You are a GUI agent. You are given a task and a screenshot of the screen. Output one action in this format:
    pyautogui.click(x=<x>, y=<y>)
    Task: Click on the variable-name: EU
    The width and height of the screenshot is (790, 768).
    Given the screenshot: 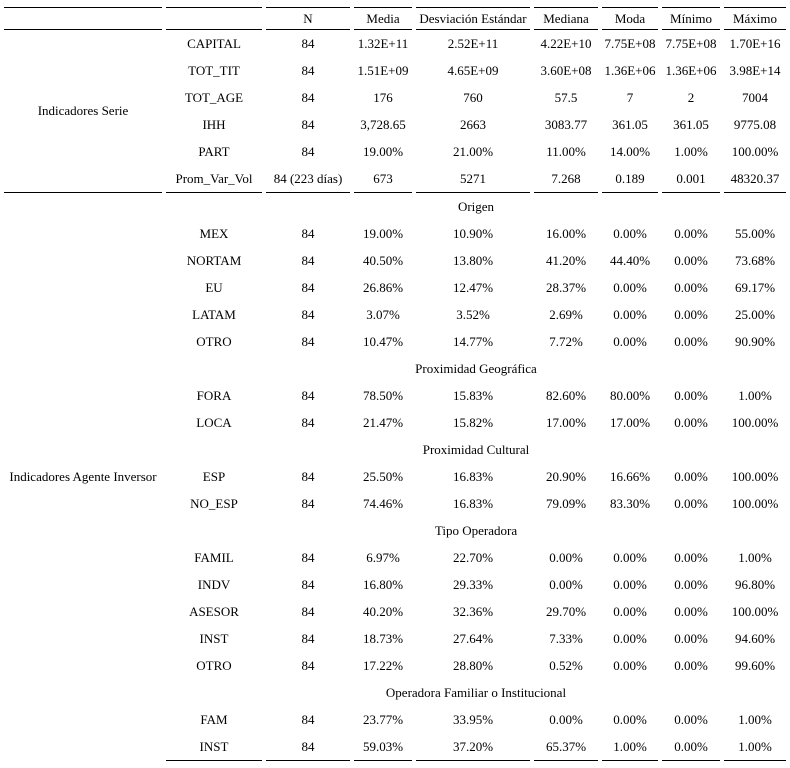 What is the action you would take?
    pyautogui.click(x=214, y=287)
    